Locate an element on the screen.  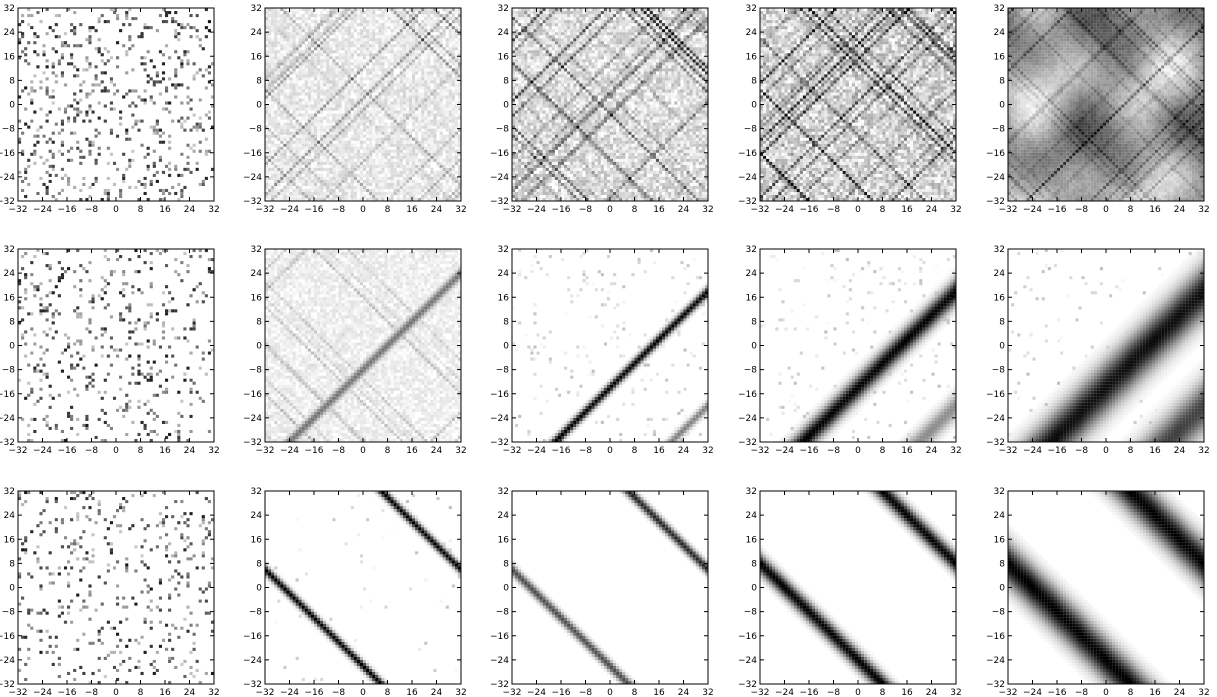
heatmap-panel-r0-c0: −32 −24 −16 −8 0 8 16 24 32 −32 −24 −16 −8 0 8 16 24 32 is located at coordinates (110, 109).